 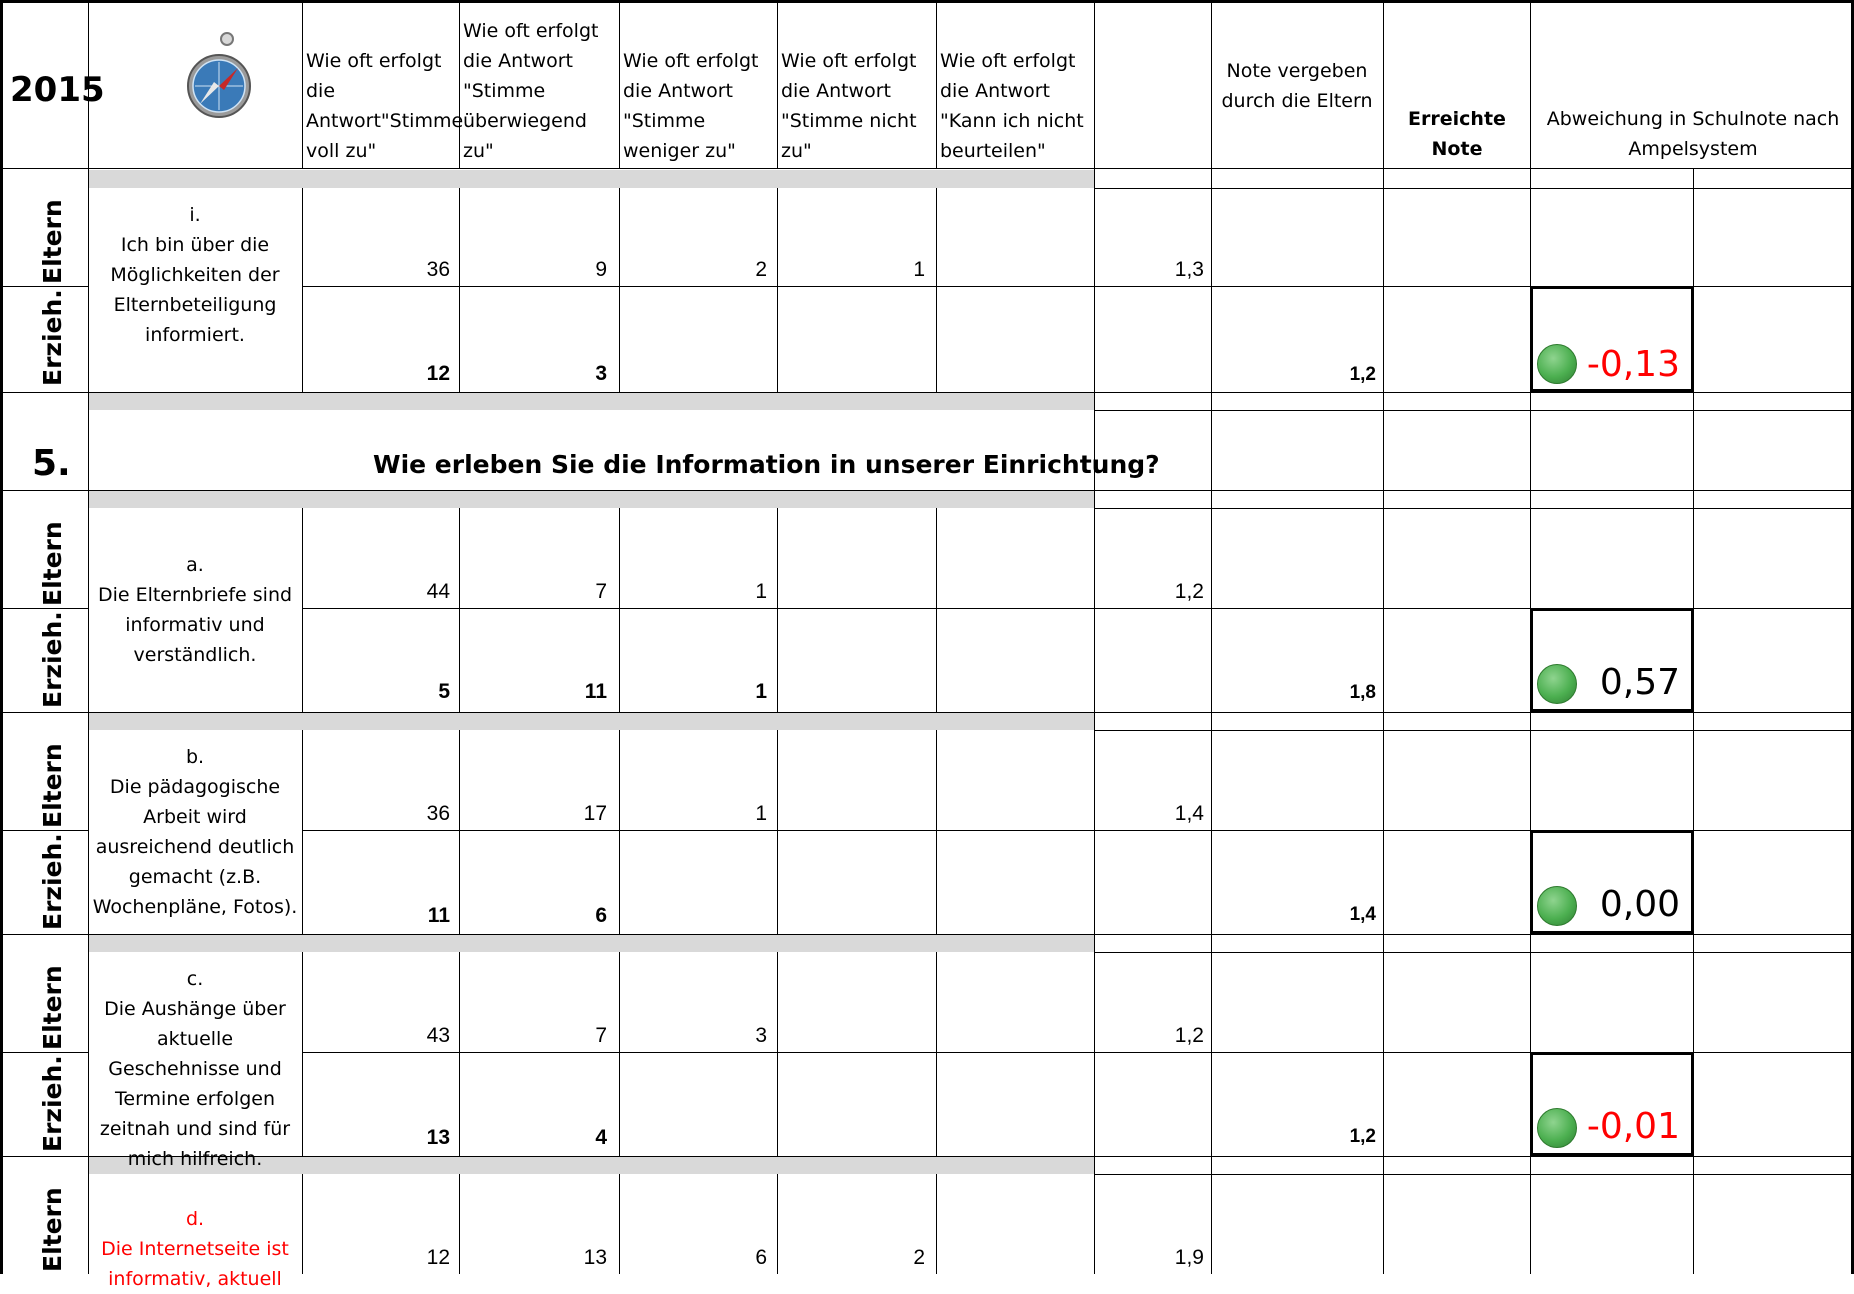 I want to click on parents-mostly-agree: 17, so click(x=595, y=813).